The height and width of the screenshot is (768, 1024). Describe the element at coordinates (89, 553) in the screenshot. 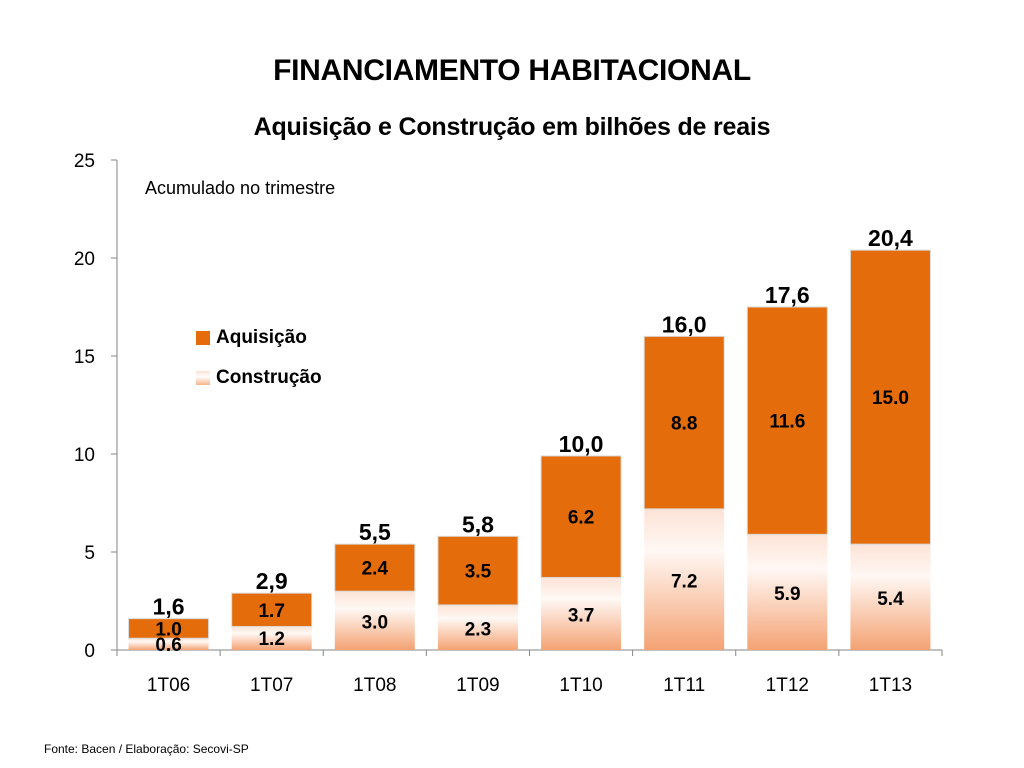

I see `y-tick-label: 5` at that location.